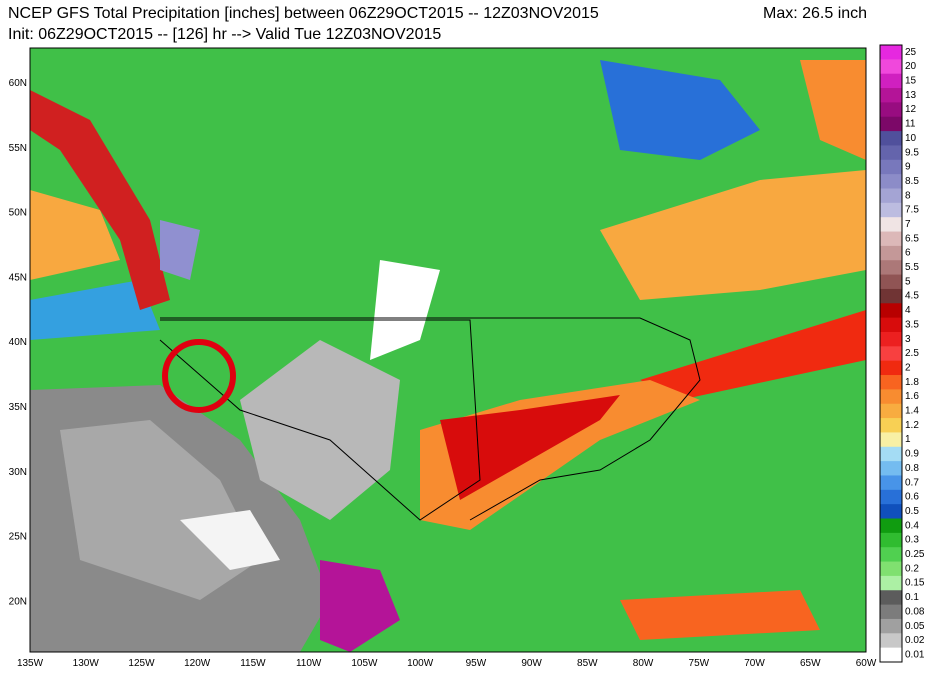 This screenshot has width=934, height=678. What do you see at coordinates (915, 654) in the screenshot?
I see `legend-label: 0.01` at bounding box center [915, 654].